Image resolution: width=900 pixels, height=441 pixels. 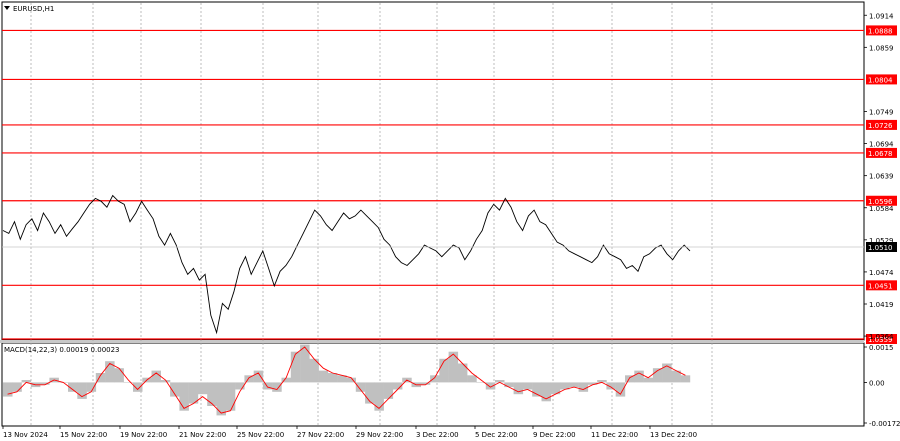 What do you see at coordinates (62, 350) in the screenshot?
I see `macd-title: MACD(14,22,3) 0.00019 0.00023` at bounding box center [62, 350].